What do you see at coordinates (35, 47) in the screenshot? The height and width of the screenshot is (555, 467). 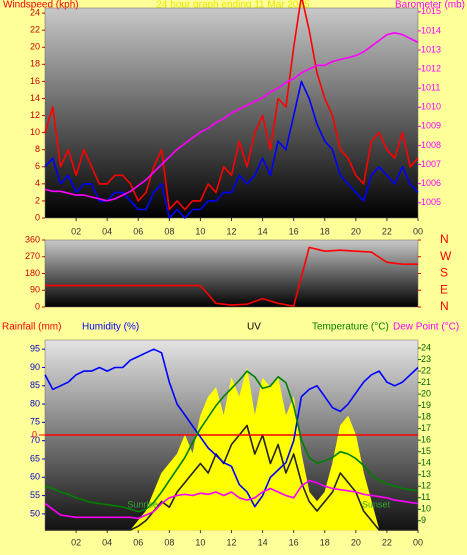 I see `y-tick-label: 20` at bounding box center [35, 47].